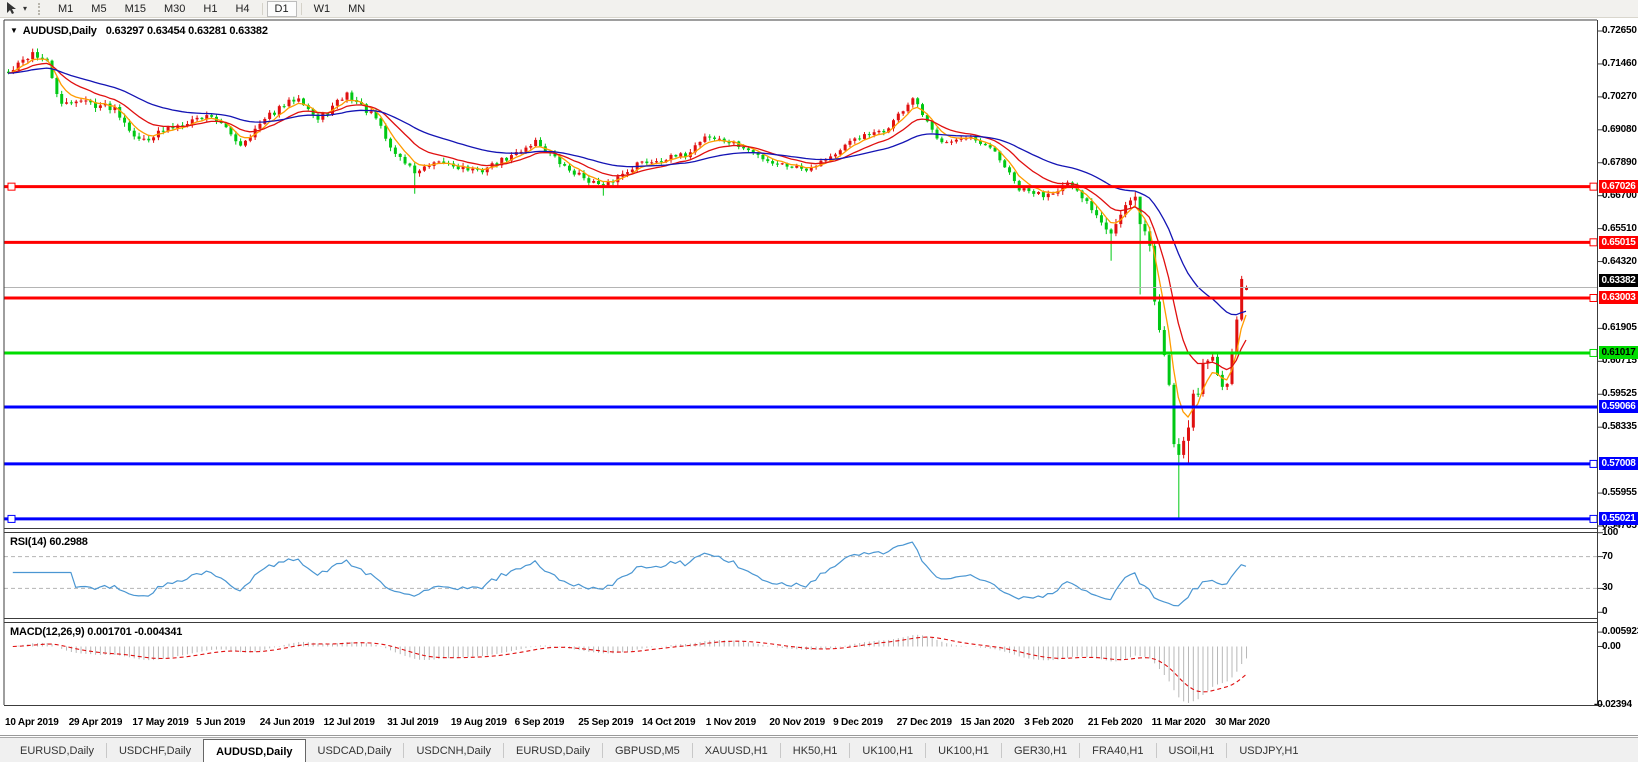 This screenshot has width=1638, height=762. I want to click on timeframe-button-M1: M1, so click(66, 8).